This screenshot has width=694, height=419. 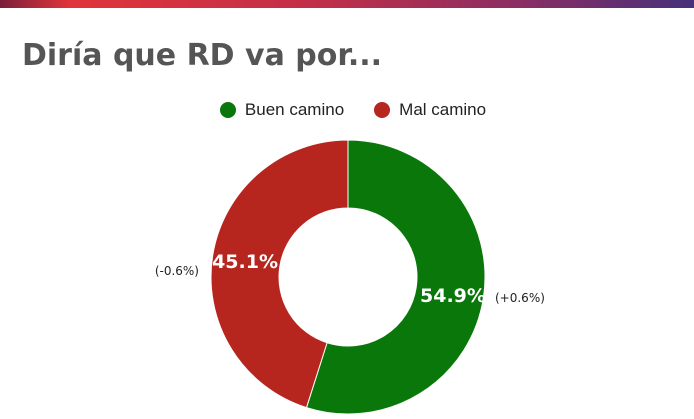 I want to click on legend-swatch-mal-camino, so click(x=382, y=110).